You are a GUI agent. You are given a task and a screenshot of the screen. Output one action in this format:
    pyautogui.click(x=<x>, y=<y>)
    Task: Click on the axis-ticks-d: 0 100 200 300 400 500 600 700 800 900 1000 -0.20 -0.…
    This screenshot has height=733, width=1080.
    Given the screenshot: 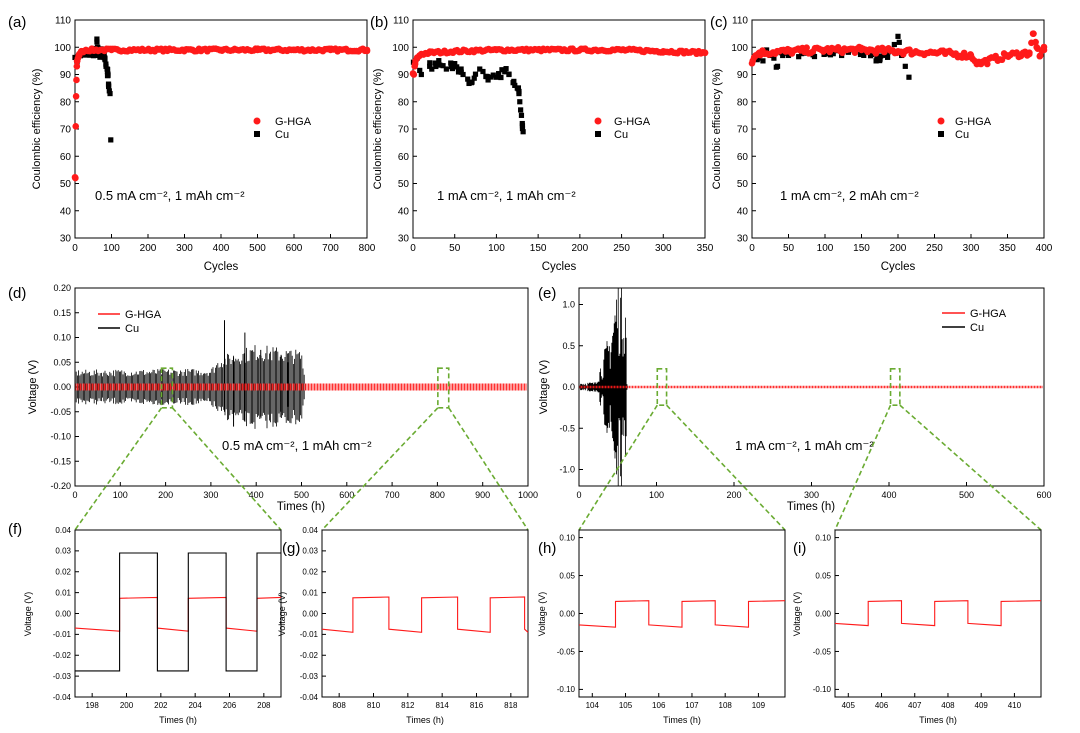 What is the action you would take?
    pyautogui.click(x=294, y=391)
    